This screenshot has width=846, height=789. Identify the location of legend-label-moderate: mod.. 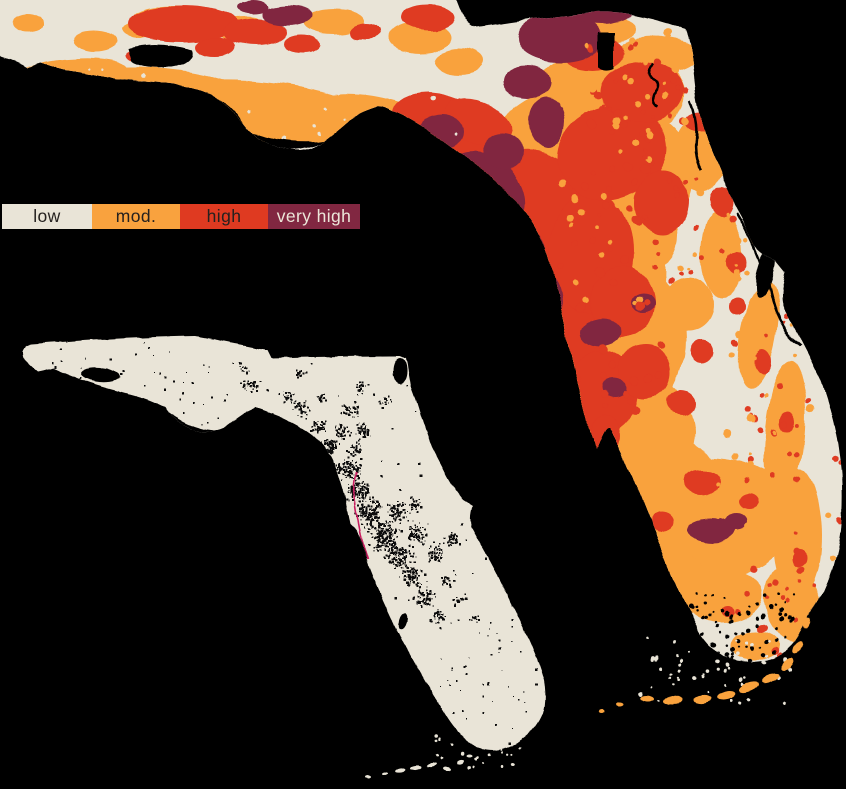
(136, 215).